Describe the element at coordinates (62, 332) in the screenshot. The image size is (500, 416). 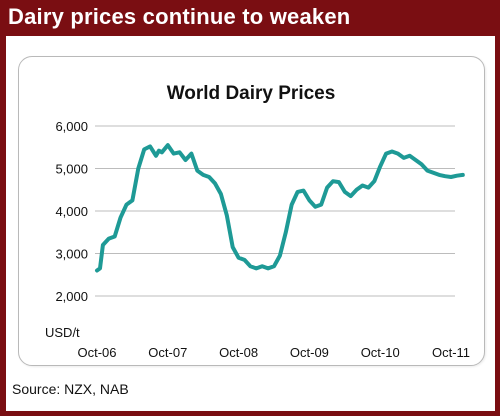
I see `y-axis-unit-label: USD/t` at that location.